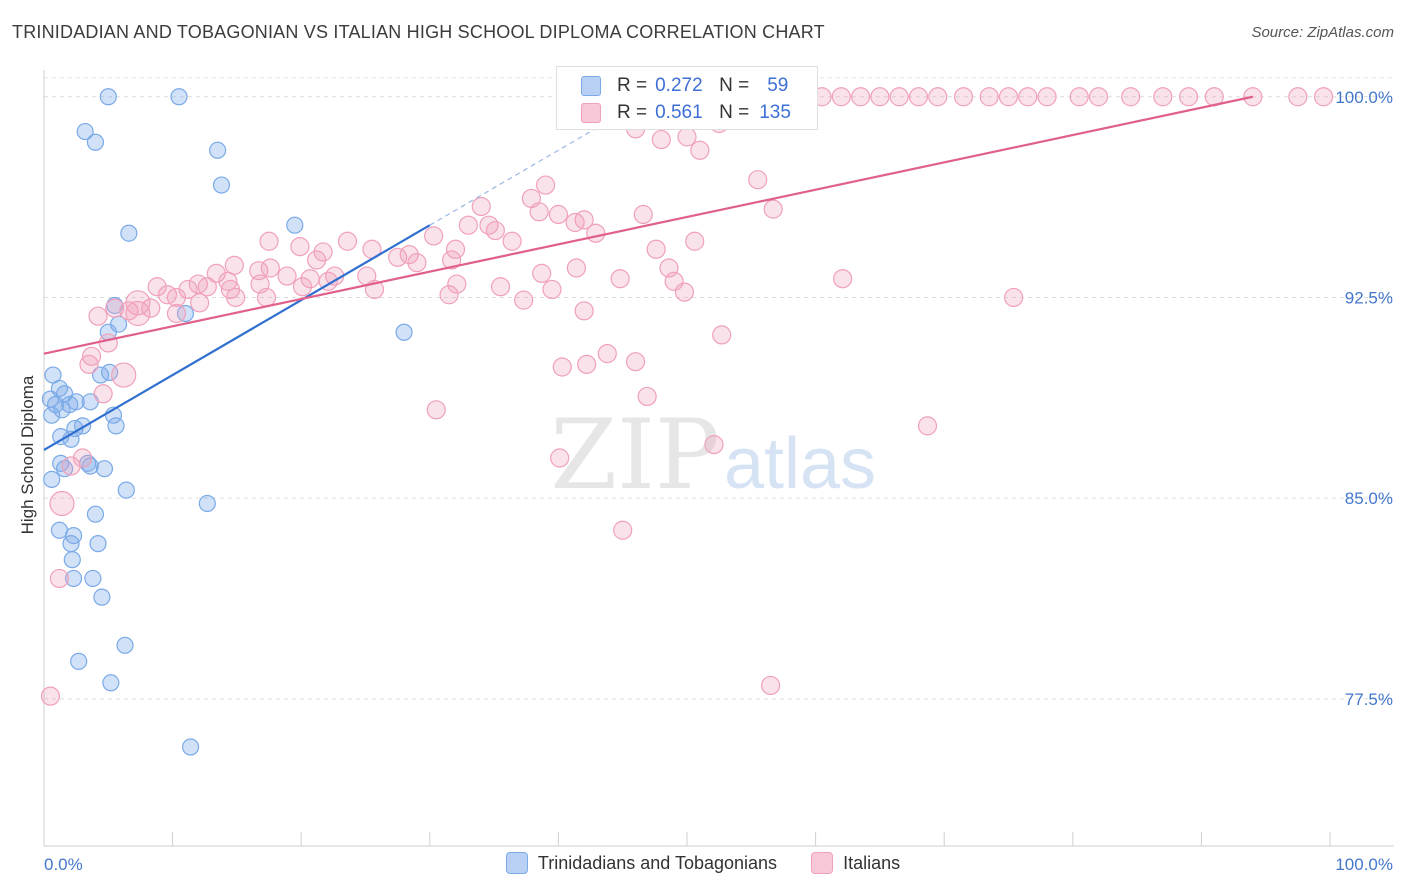 The height and width of the screenshot is (892, 1406). I want to click on stats-legend: R = 0.272 N = 59 R = 0.561 N = 135, so click(687, 98).